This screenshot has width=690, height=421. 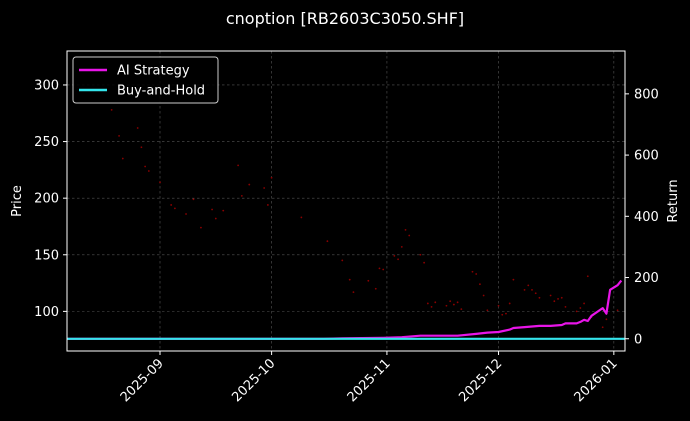 I want to click on right-y-axis: 0 200 400 600 800, so click(x=642, y=217).